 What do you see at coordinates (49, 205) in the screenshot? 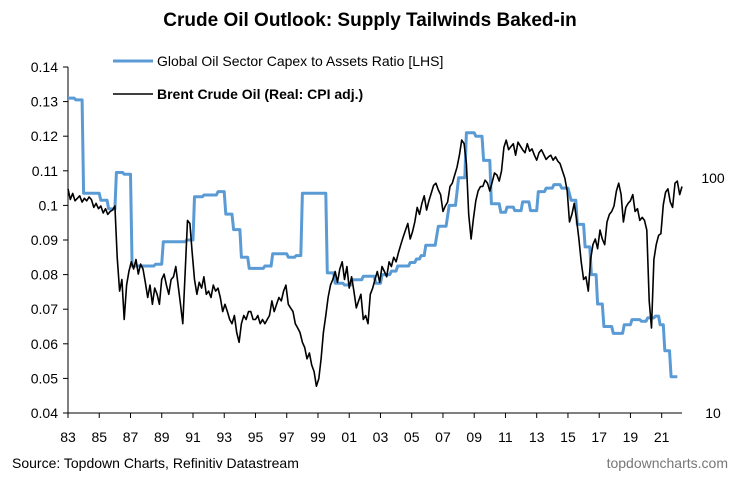
I see `left-tick-label: 0.1` at bounding box center [49, 205].